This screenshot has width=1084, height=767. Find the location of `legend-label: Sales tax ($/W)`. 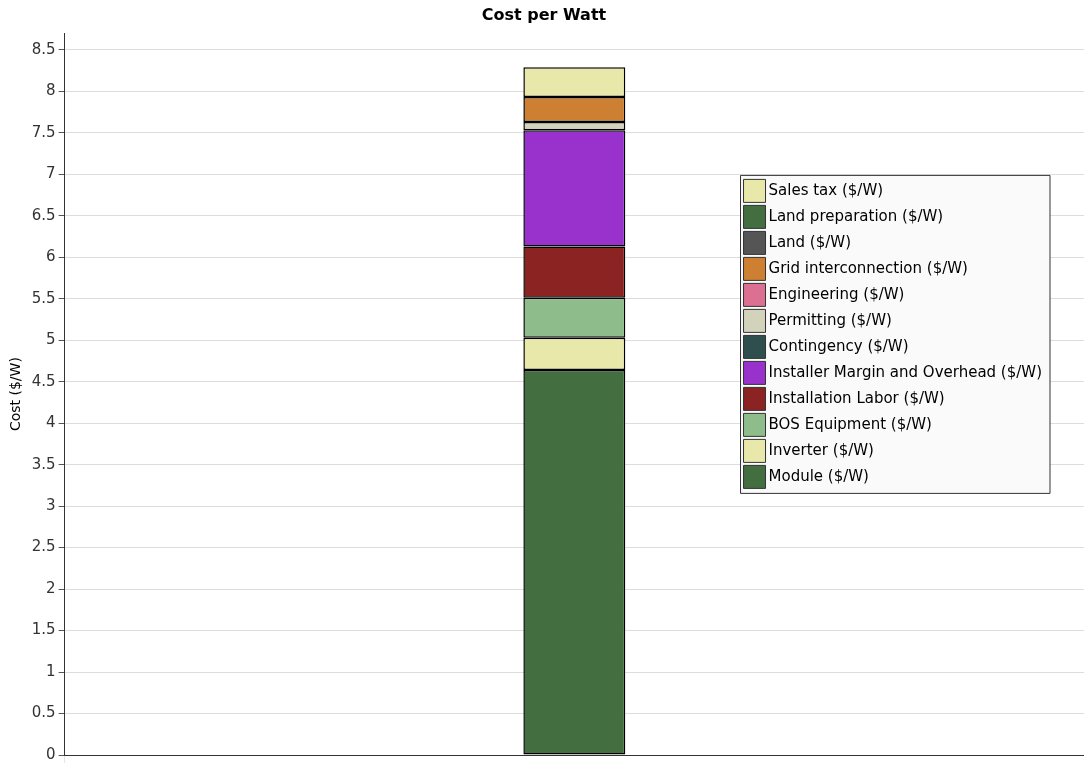

legend-label: Sales tax ($/W) is located at coordinates (826, 190).